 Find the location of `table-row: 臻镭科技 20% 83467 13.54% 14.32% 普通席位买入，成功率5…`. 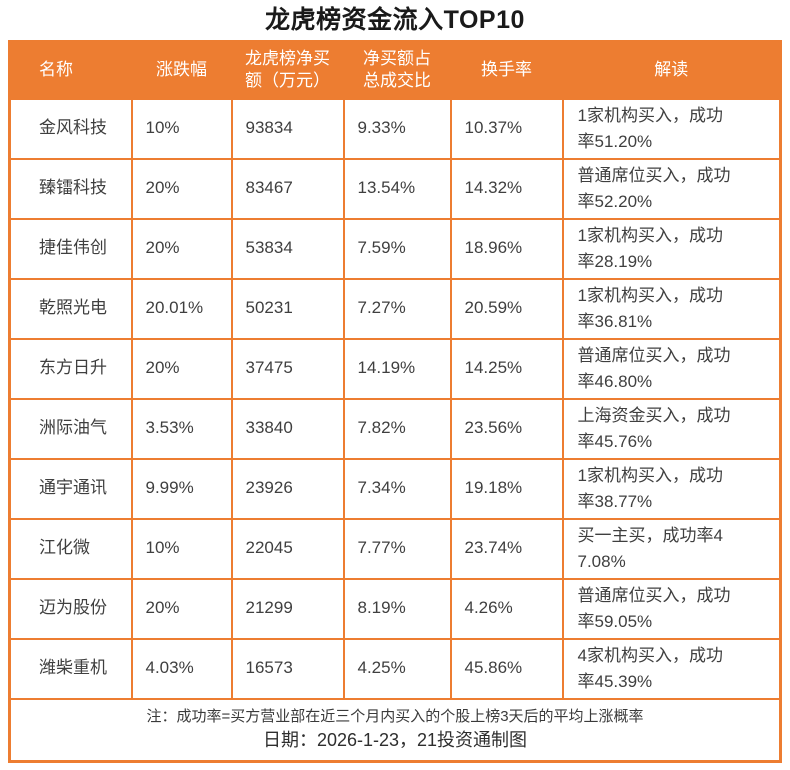

table-row: 臻镭科技 20% 83467 13.54% 14.32% 普通席位买入，成功率5… is located at coordinates (395, 188).